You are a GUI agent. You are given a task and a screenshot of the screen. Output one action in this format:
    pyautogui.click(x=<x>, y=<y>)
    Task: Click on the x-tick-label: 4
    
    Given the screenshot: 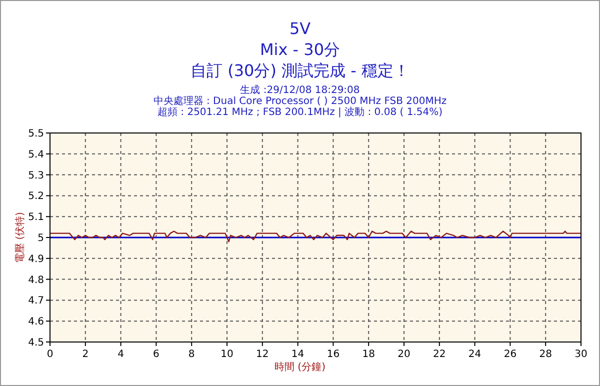 What is the action you would take?
    pyautogui.click(x=121, y=354)
    